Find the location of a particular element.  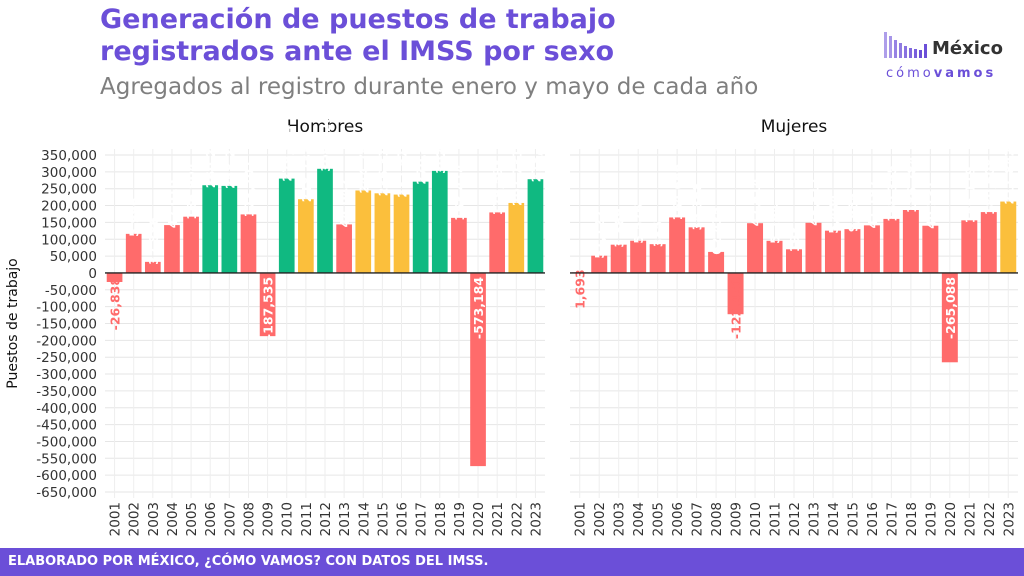

y-tick-label: -150,000 is located at coordinates (66, 325).